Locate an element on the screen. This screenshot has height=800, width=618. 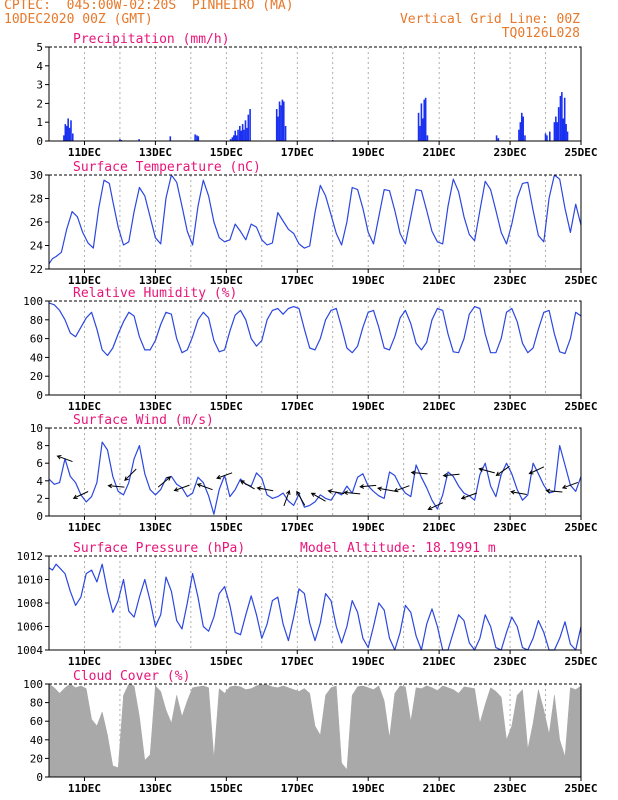
temp-frame is located at coordinates (315, 222).